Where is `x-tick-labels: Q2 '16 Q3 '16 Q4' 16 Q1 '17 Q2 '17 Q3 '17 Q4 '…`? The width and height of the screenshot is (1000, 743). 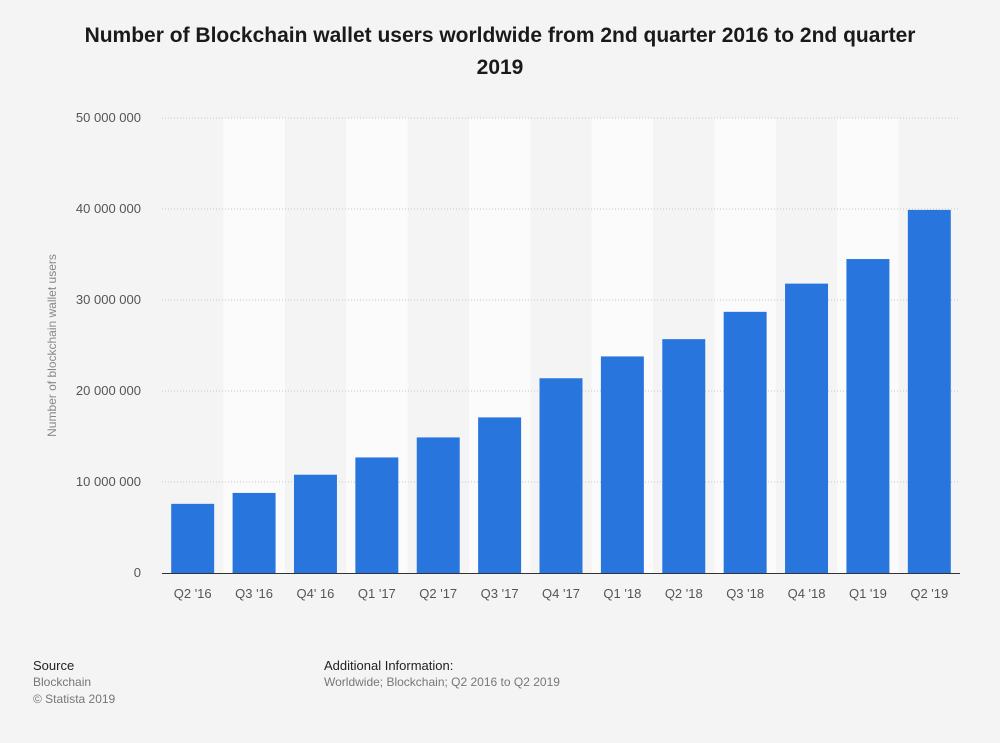 x-tick-labels: Q2 '16 Q3 '16 Q4' 16 Q1 '17 Q2 '17 Q3 '17 Q4 '… is located at coordinates (561, 593).